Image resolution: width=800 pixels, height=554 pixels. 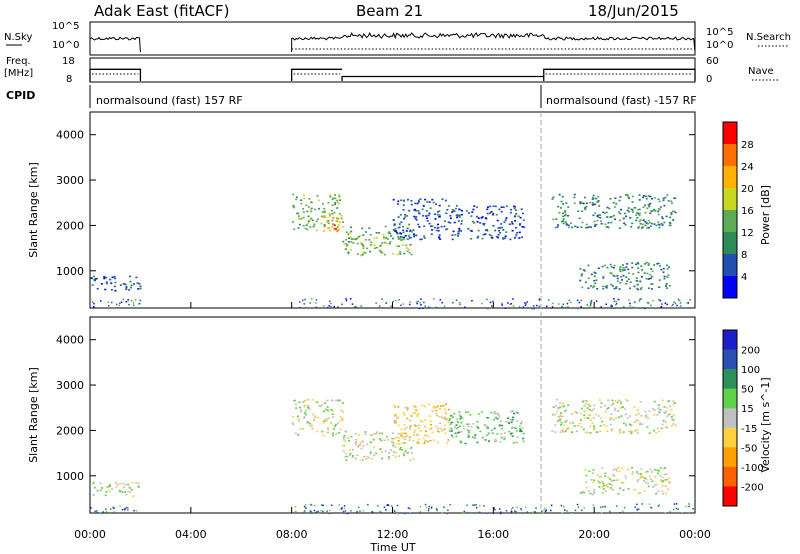 I want to click on colorbar-tick-label: 100, so click(x=750, y=370).